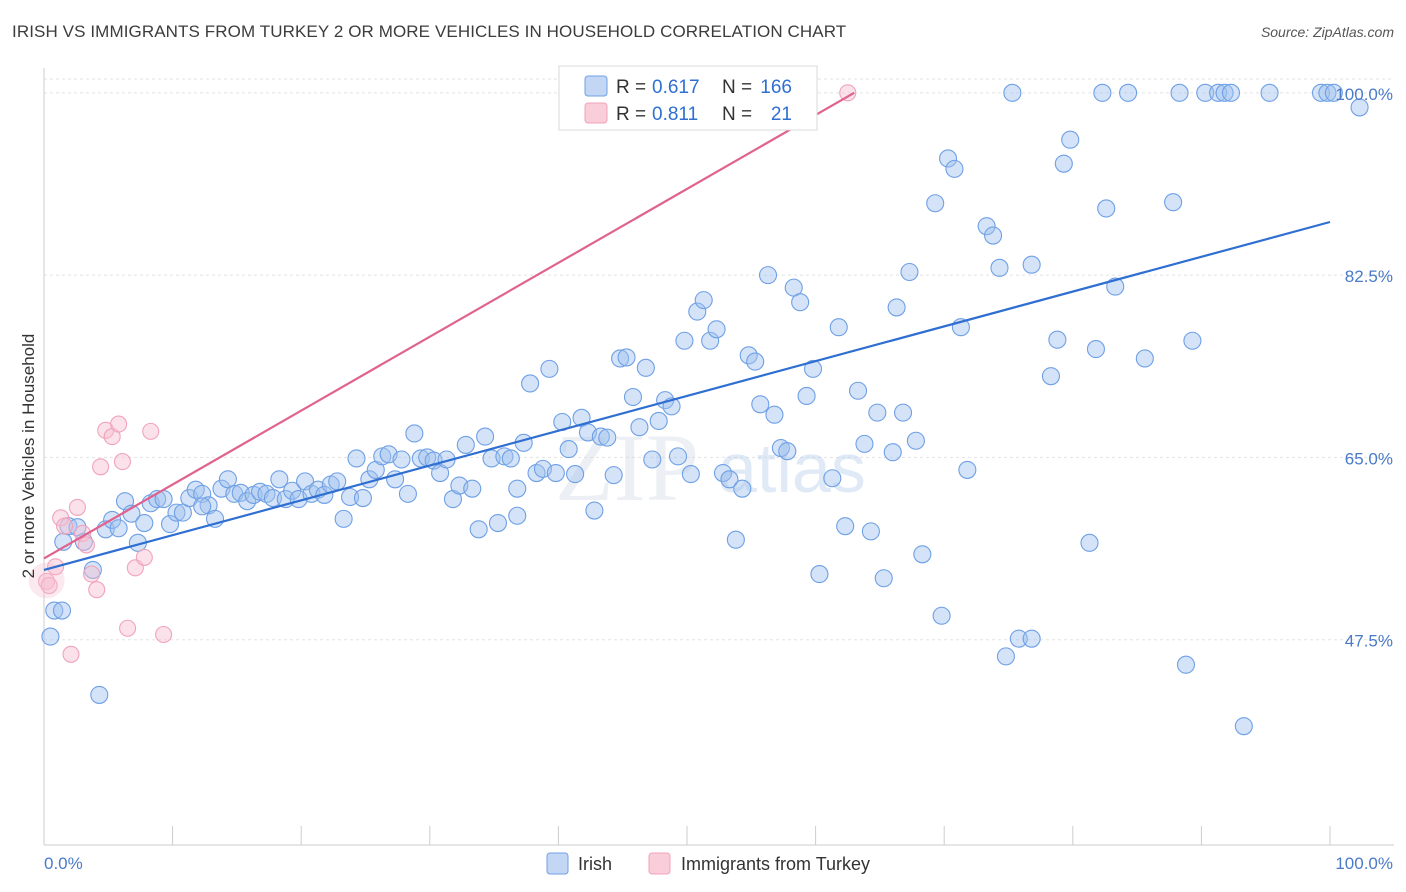 Image resolution: width=1406 pixels, height=892 pixels. What do you see at coordinates (792, 468) in the screenshot?
I see `watermark-atlas: atlas` at bounding box center [792, 468].